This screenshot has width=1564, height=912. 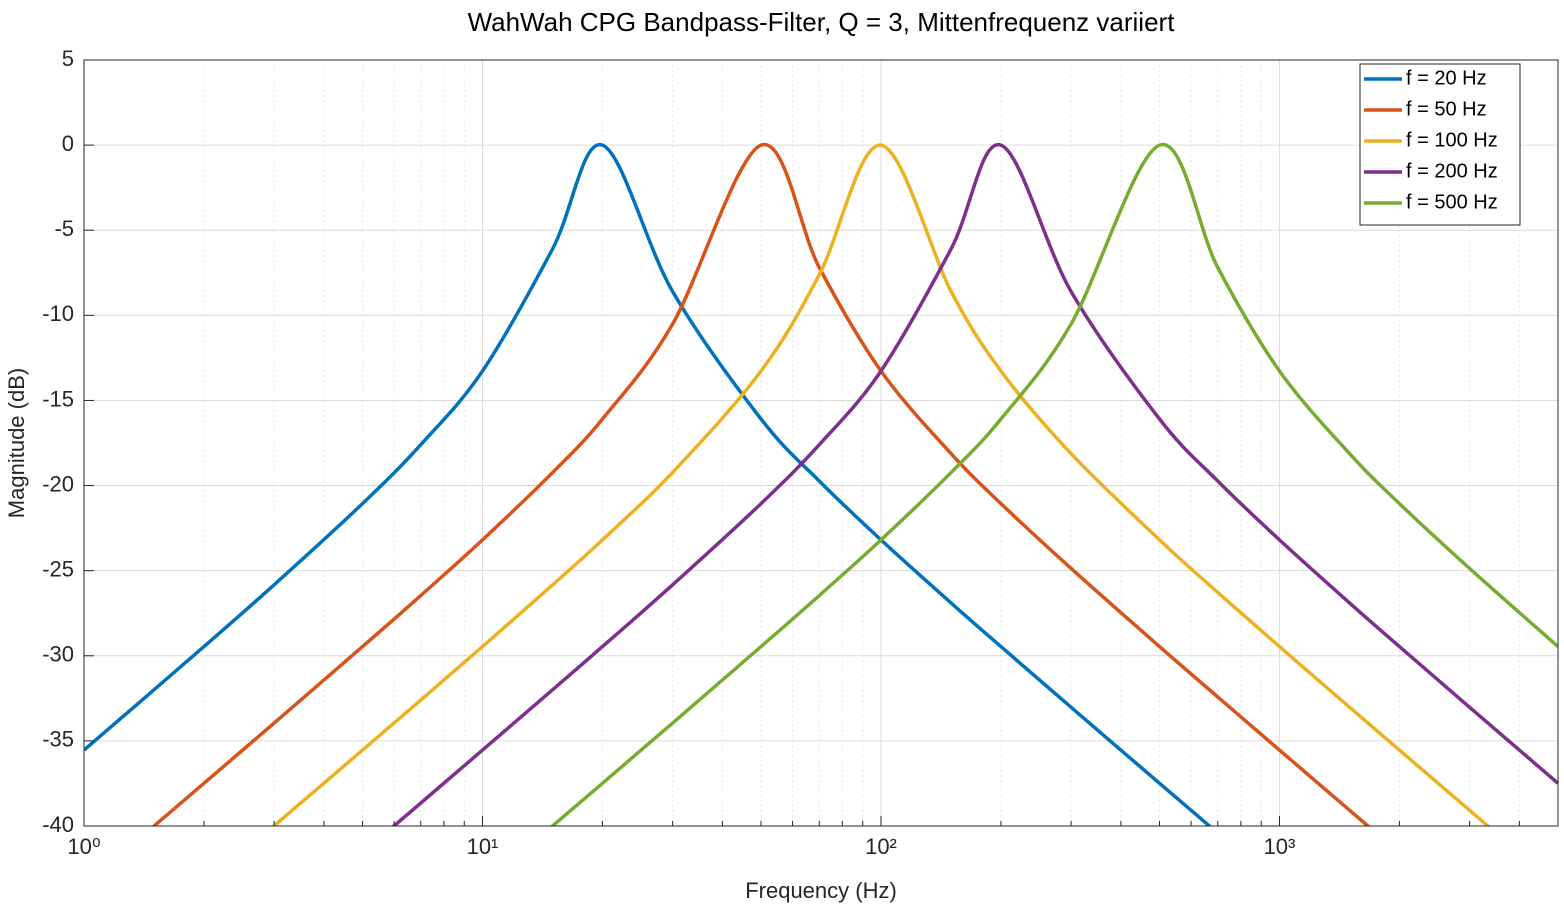 I want to click on y-tick-label: 5, so click(x=68, y=58).